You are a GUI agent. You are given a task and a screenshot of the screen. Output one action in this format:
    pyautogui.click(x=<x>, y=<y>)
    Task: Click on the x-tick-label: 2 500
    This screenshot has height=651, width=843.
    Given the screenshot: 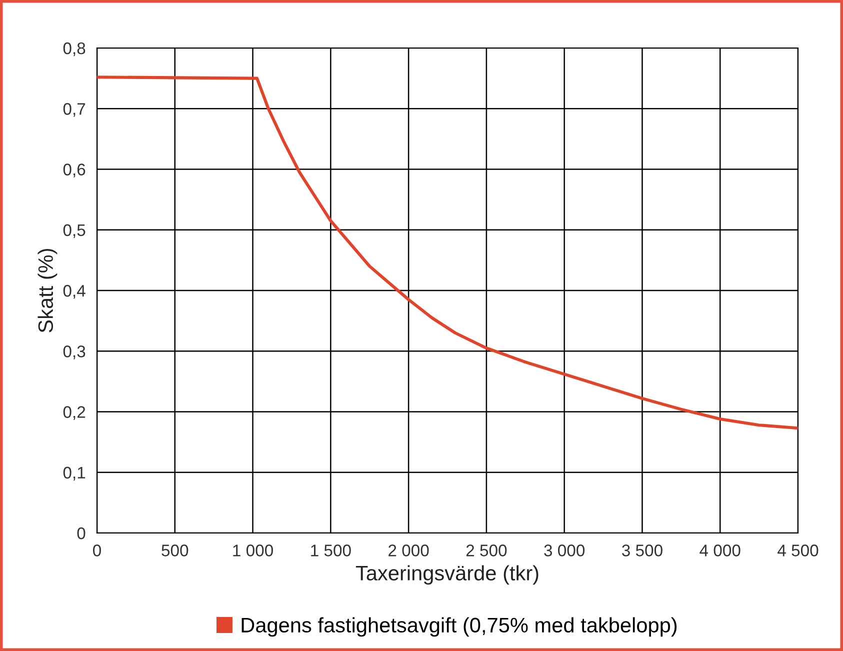 What is the action you would take?
    pyautogui.click(x=486, y=550)
    